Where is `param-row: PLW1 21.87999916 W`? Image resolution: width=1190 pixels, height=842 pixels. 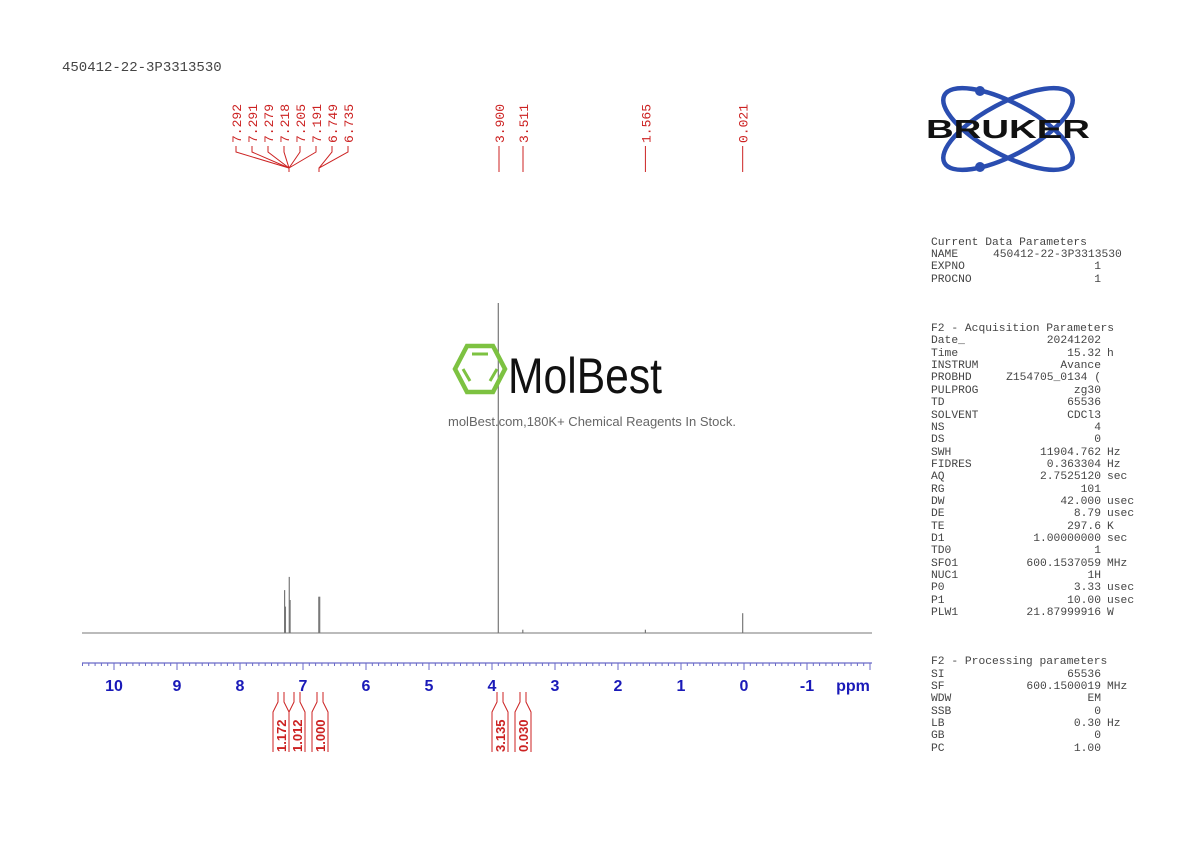
param-row: PLW1 21.87999916 W is located at coordinates (1022, 613).